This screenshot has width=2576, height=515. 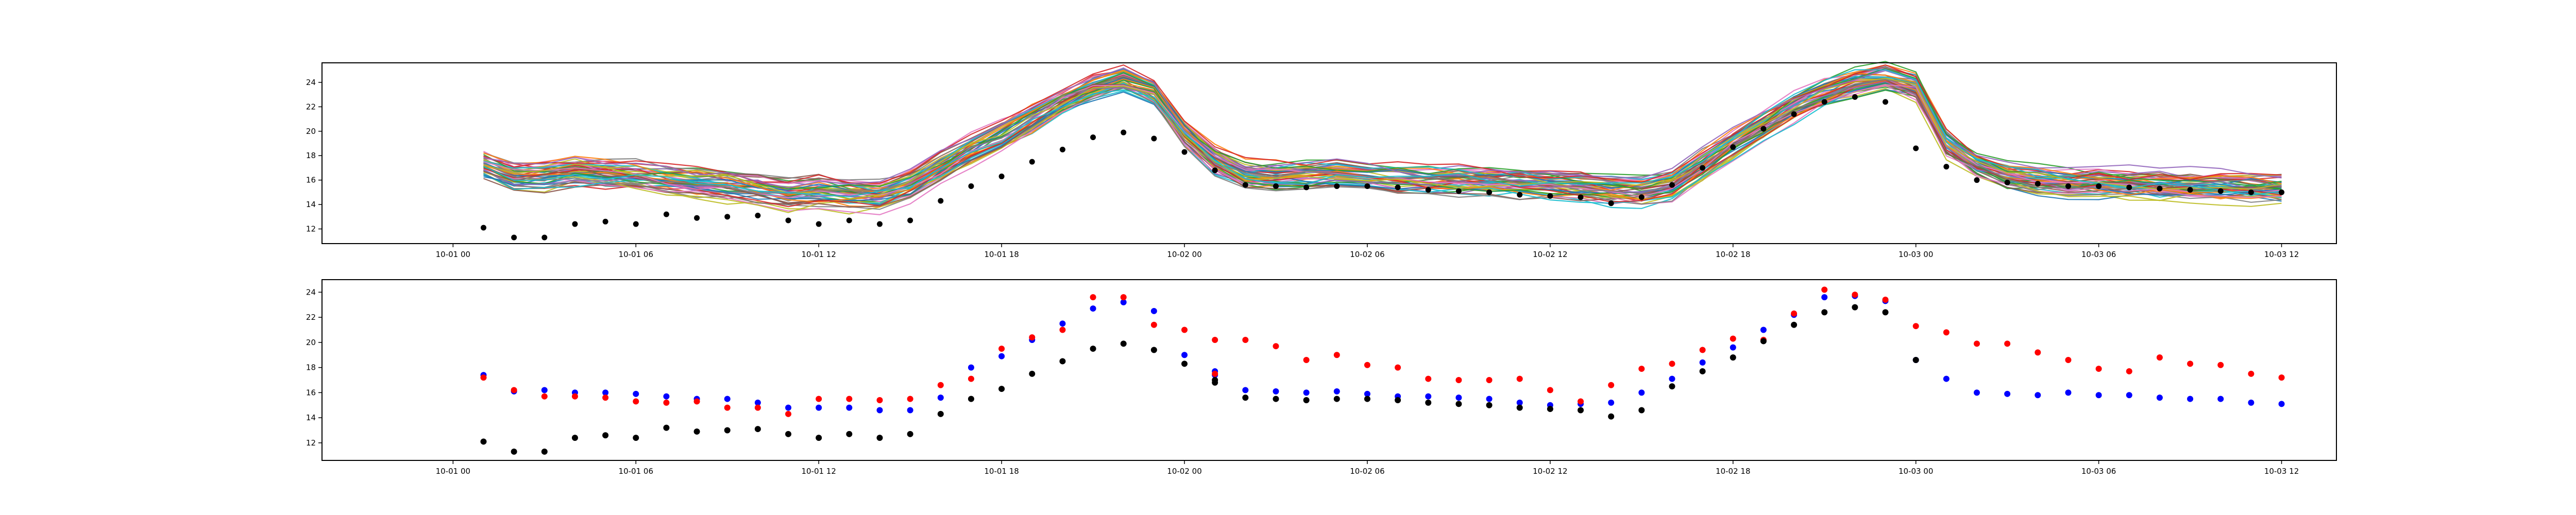 I want to click on x-tick-label: 10-02 18, so click(x=1733, y=471).